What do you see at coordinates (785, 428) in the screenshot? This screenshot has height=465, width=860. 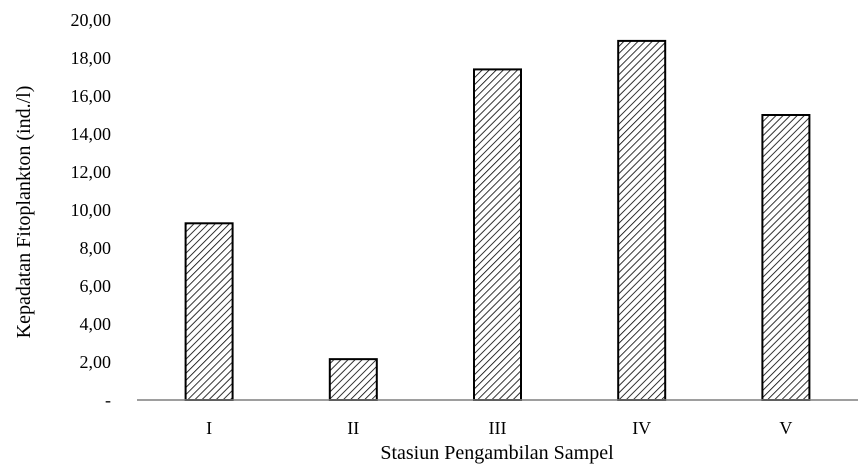 I see `x-tick-label: V` at bounding box center [785, 428].